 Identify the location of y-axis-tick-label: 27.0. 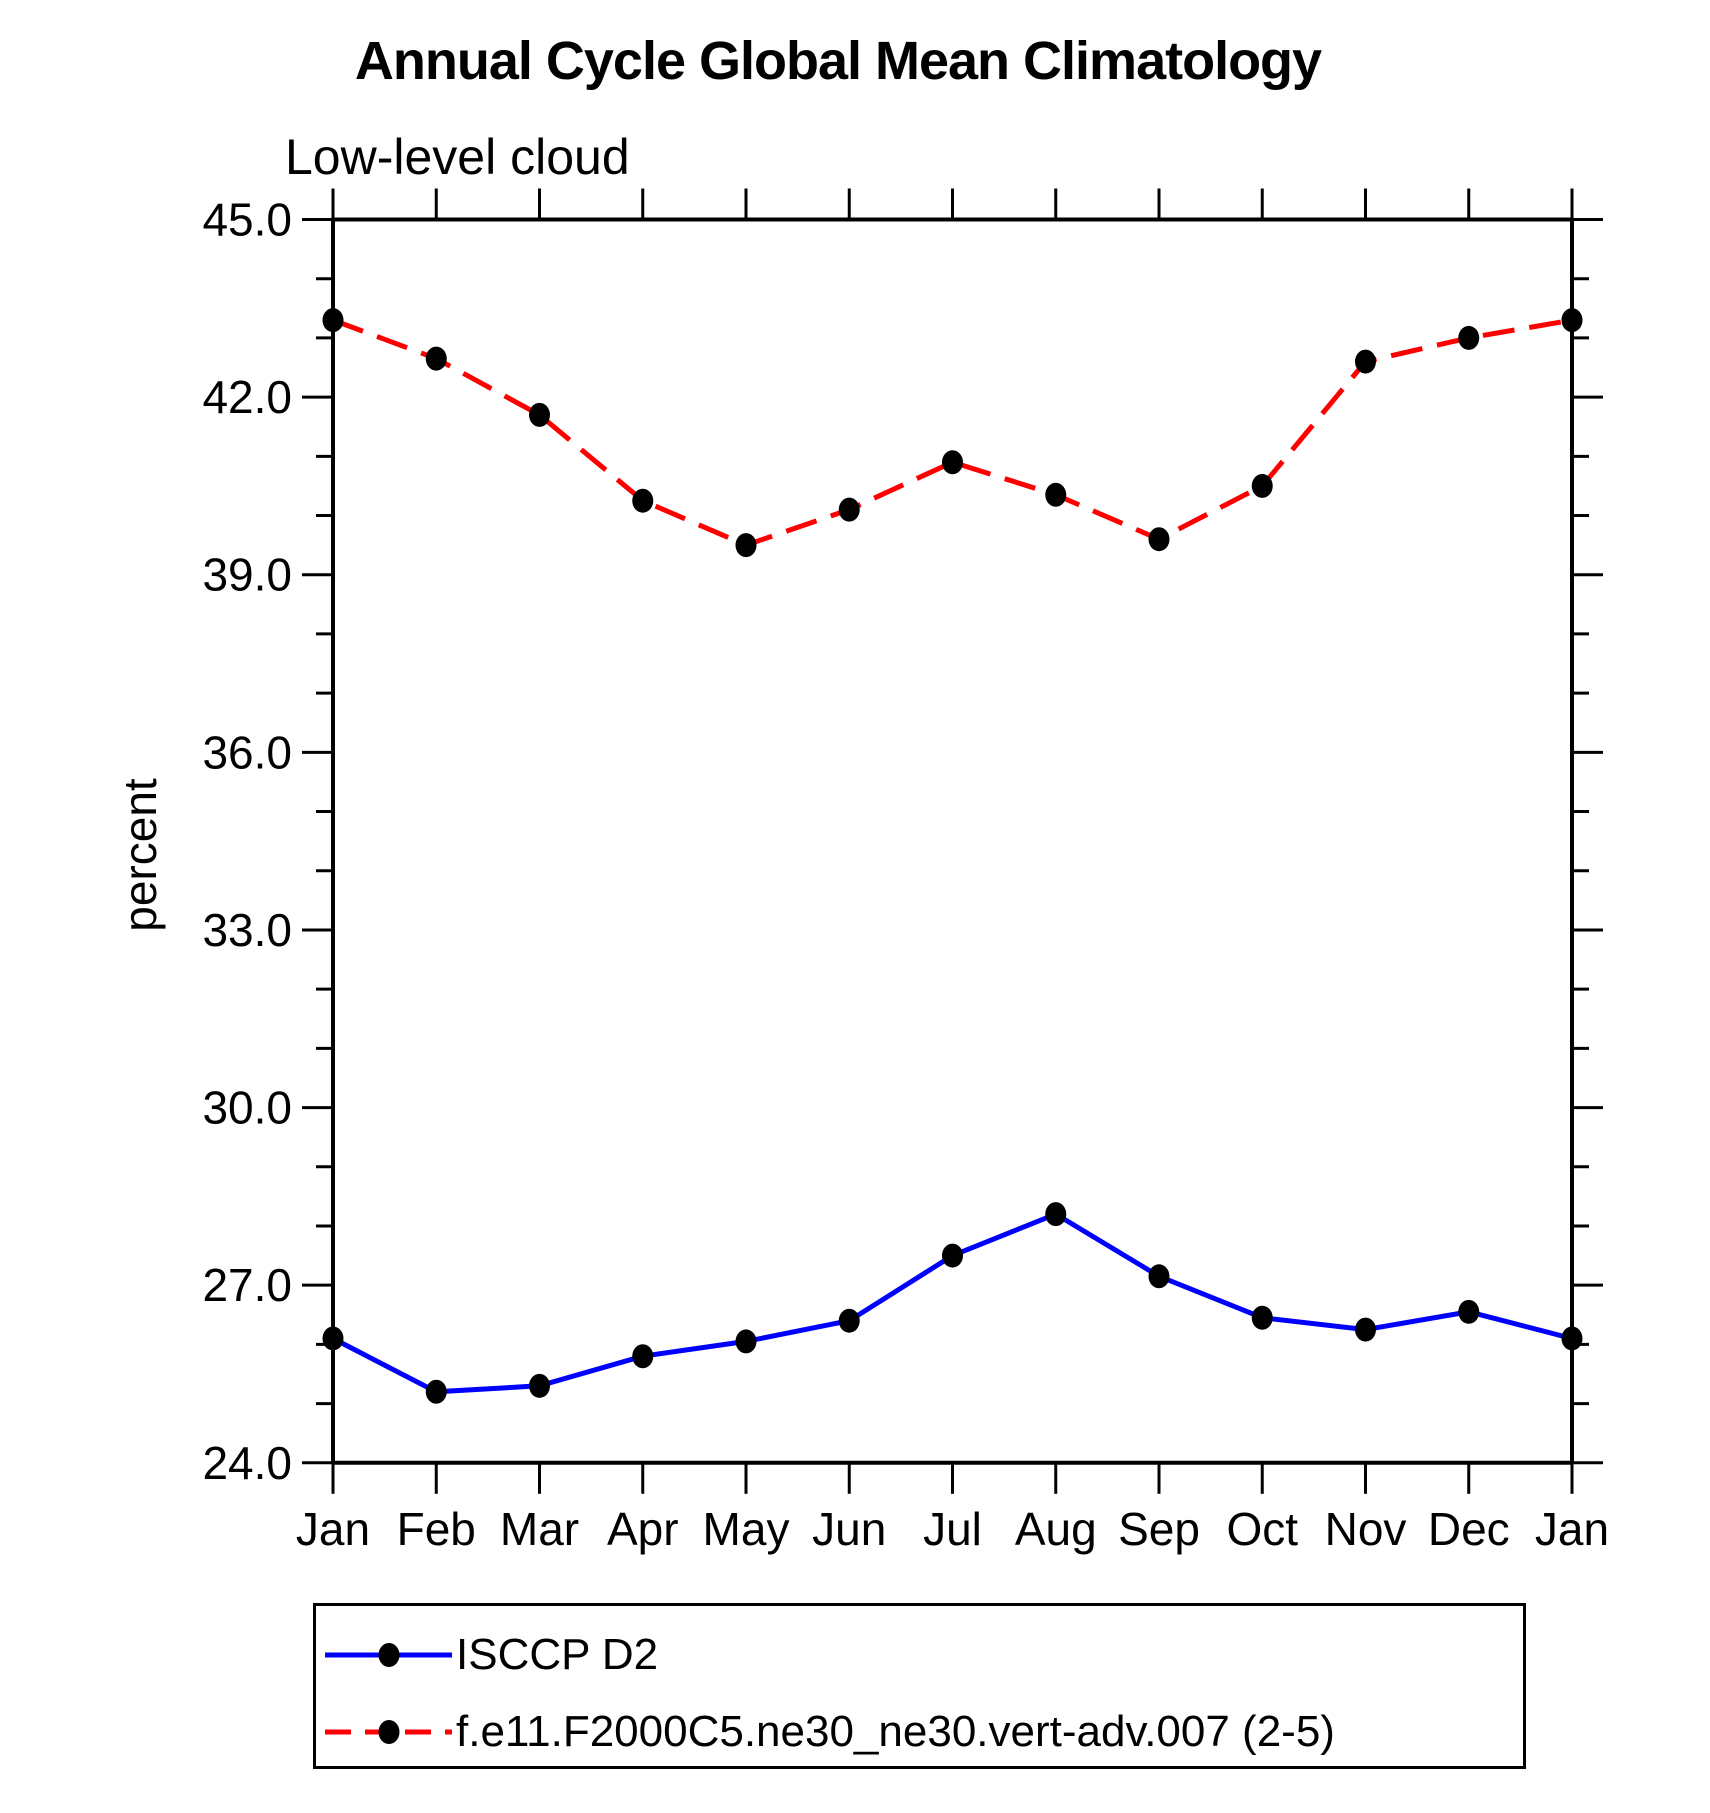
(247, 1285).